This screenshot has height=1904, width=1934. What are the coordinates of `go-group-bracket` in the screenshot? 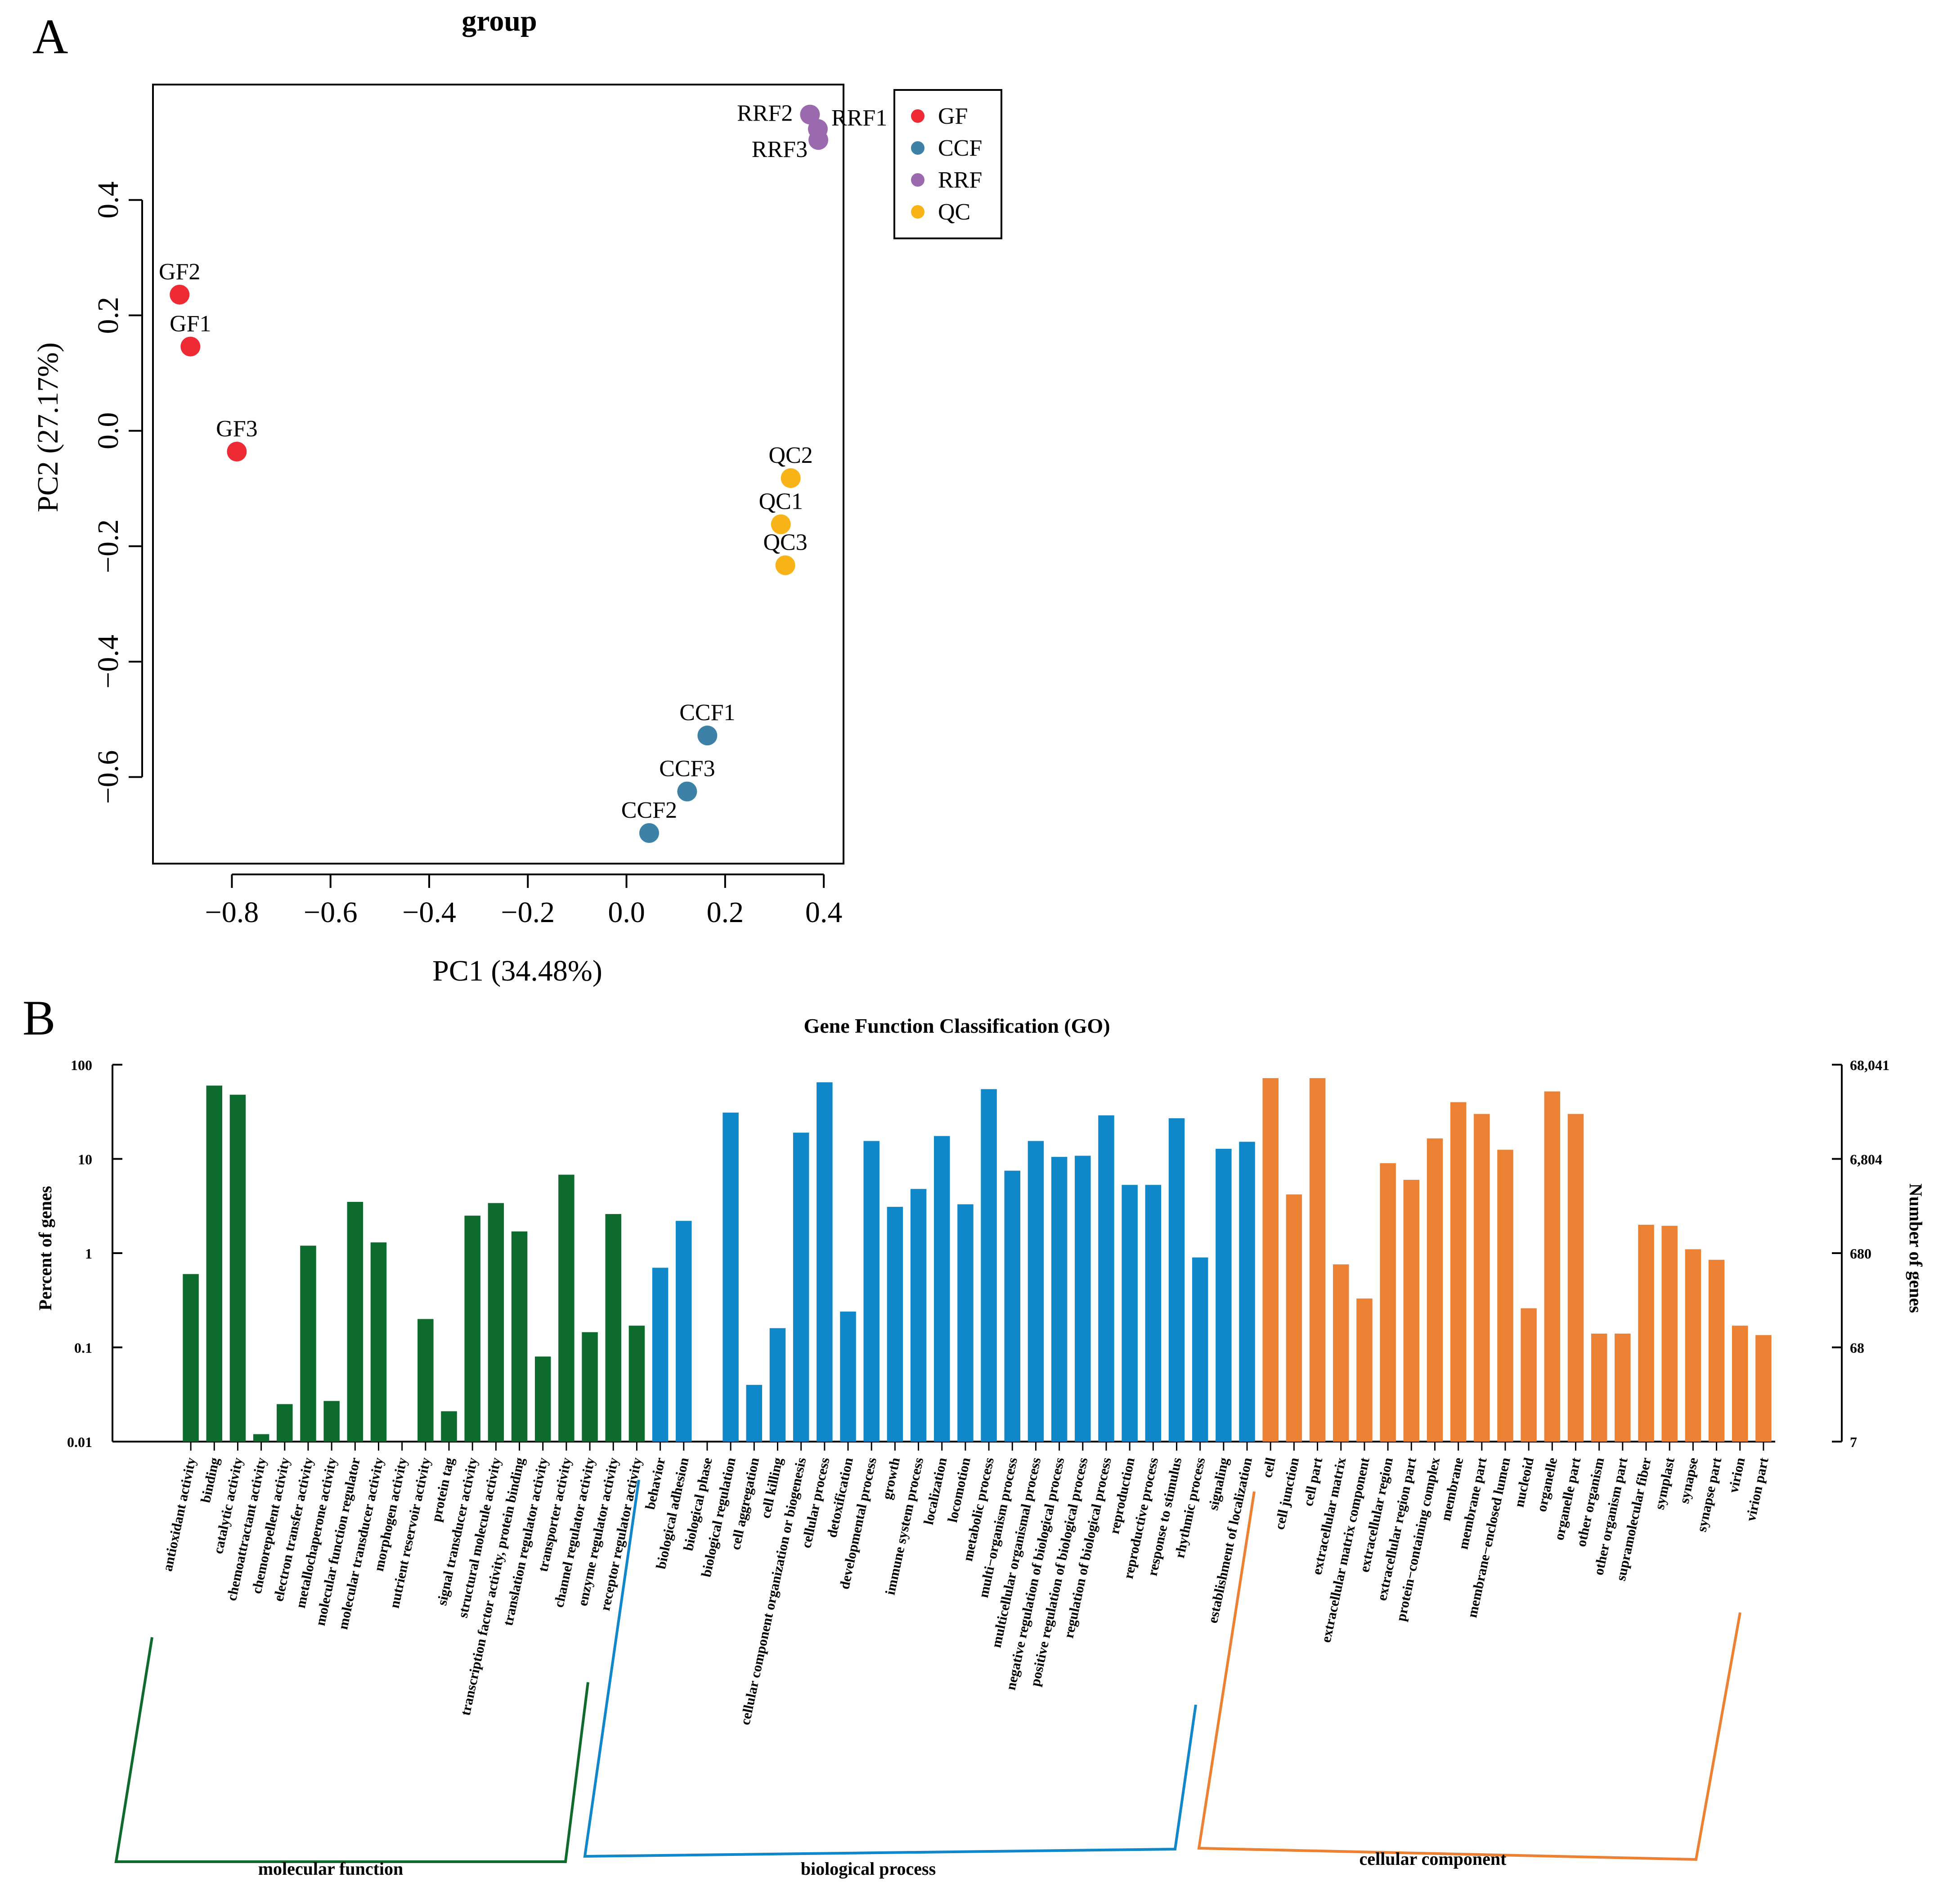 It's located at (890, 1668).